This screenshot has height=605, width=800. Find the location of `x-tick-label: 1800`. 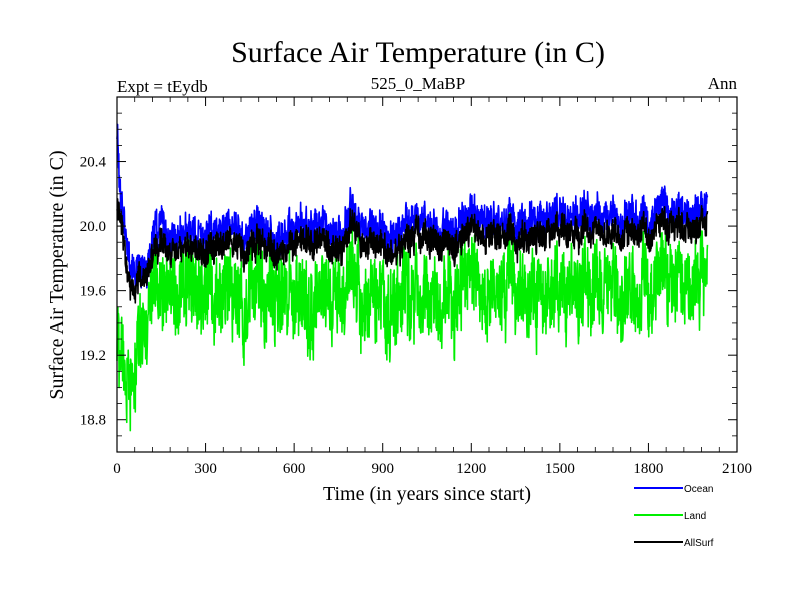

x-tick-label: 1800 is located at coordinates (648, 469).